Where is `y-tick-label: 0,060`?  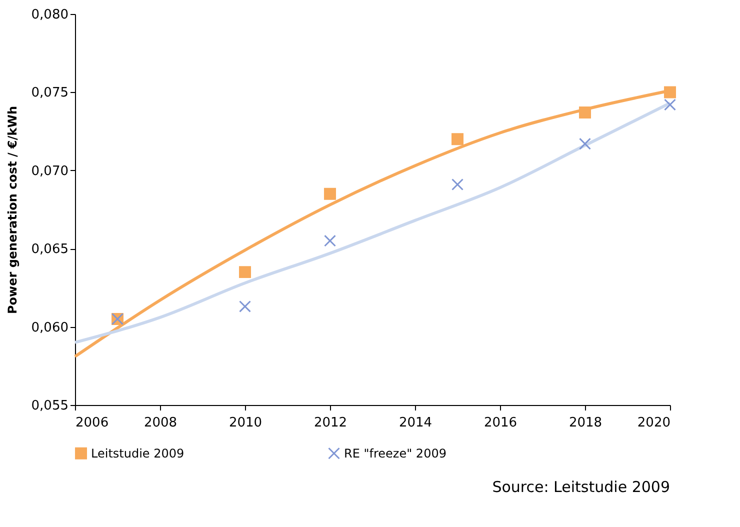 y-tick-label: 0,060 is located at coordinates (49, 328).